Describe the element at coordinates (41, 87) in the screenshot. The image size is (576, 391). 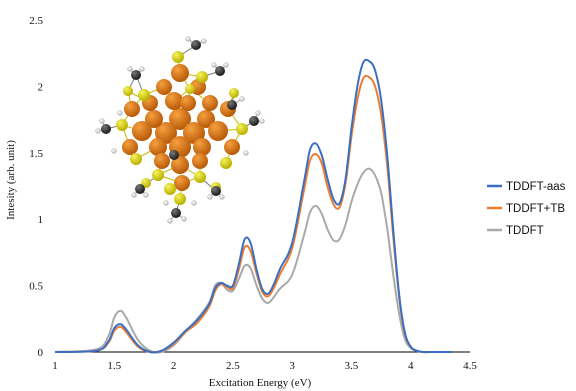
I see `y-tick-label: 2` at that location.